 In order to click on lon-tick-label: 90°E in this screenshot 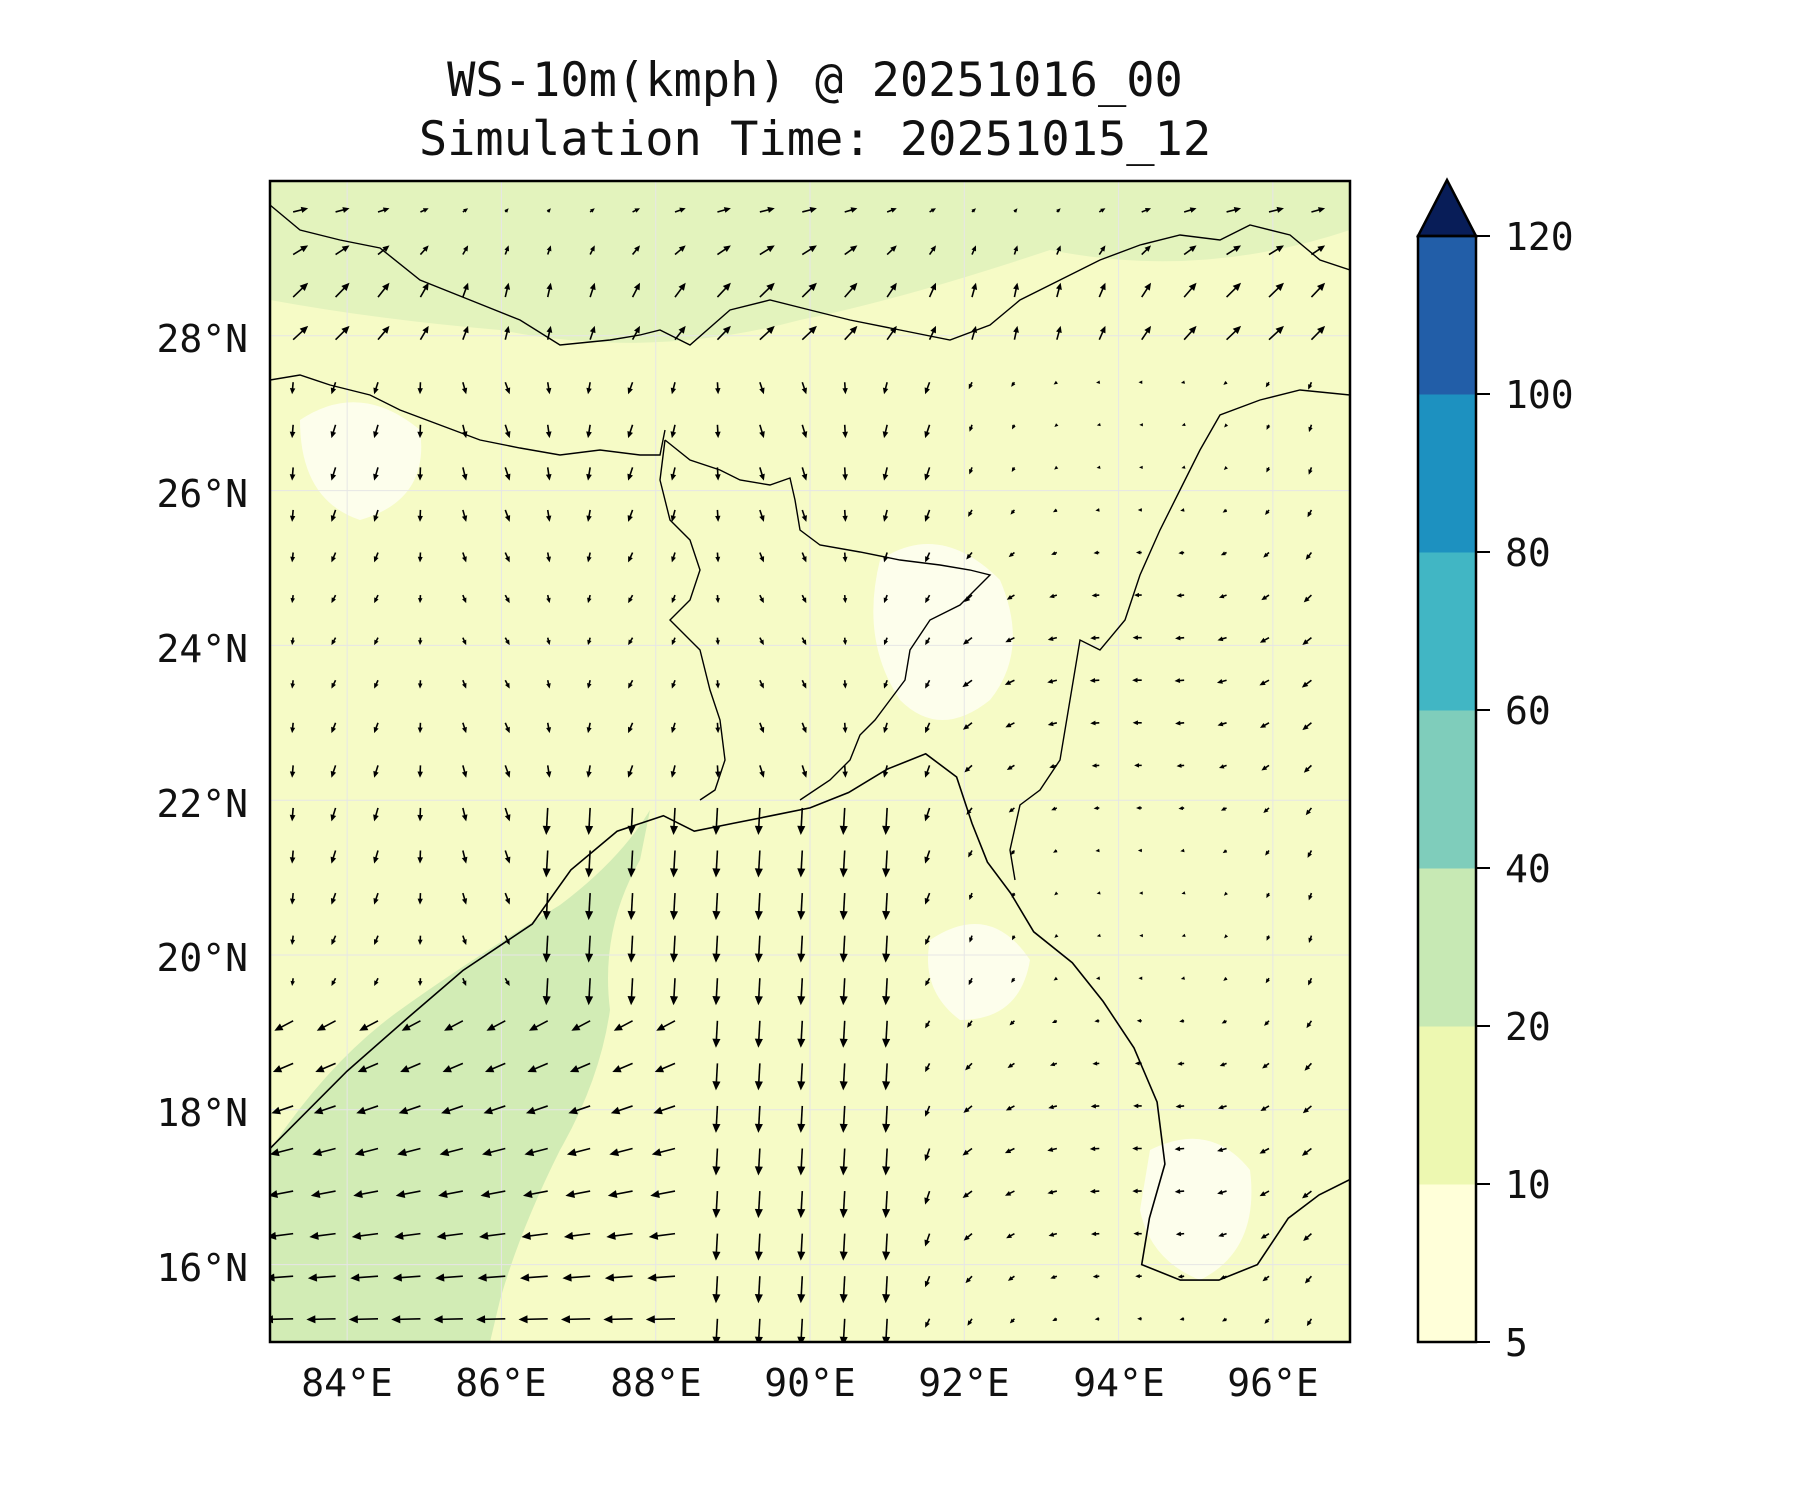, I will do `click(810, 1383)`.